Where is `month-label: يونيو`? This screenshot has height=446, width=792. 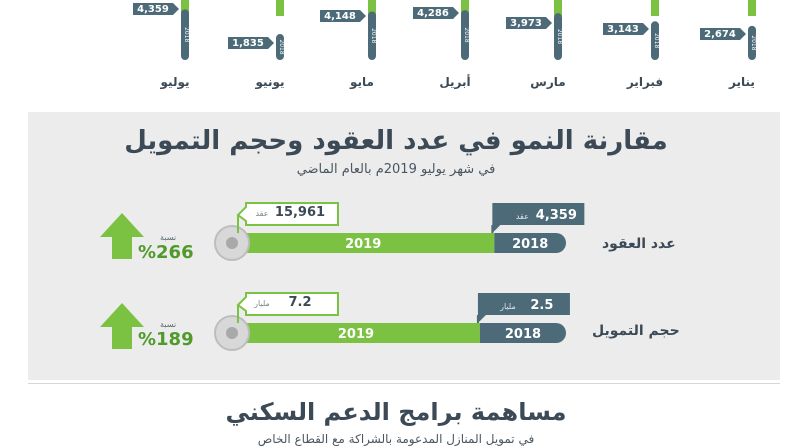 month-label: يونيو is located at coordinates (270, 82).